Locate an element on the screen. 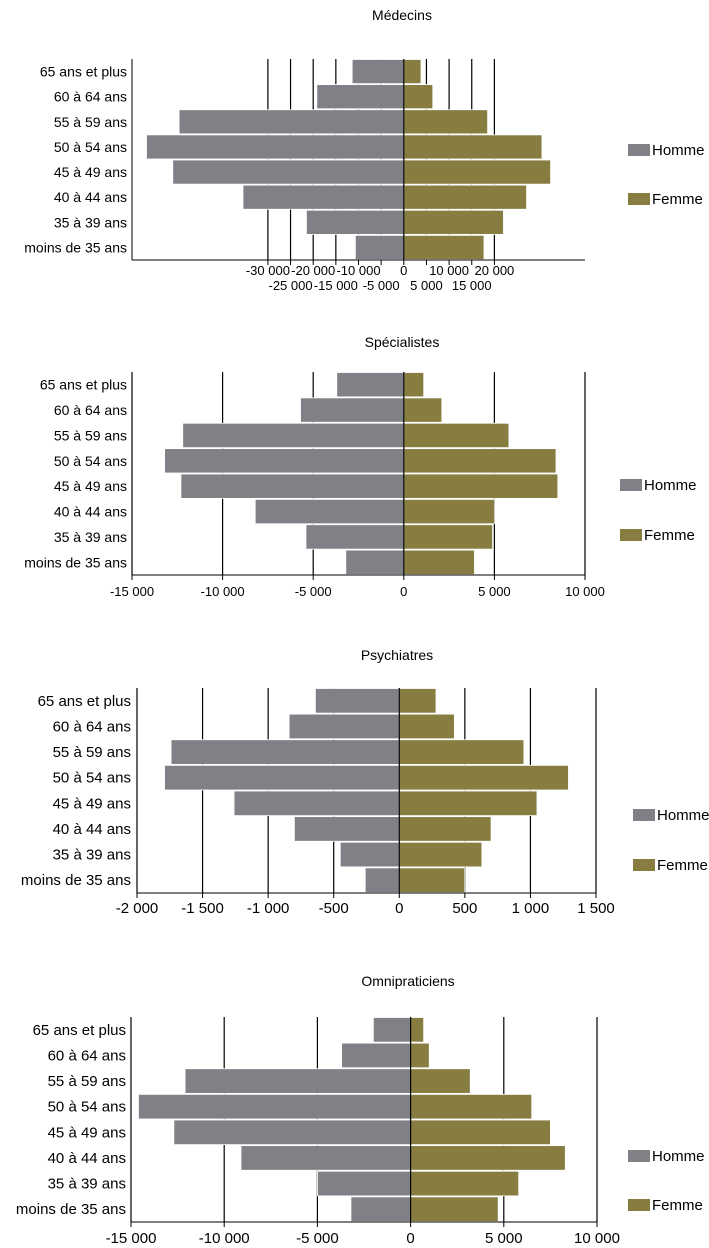 This screenshot has width=709, height=1248. tick-label: -10 000 is located at coordinates (358, 270).